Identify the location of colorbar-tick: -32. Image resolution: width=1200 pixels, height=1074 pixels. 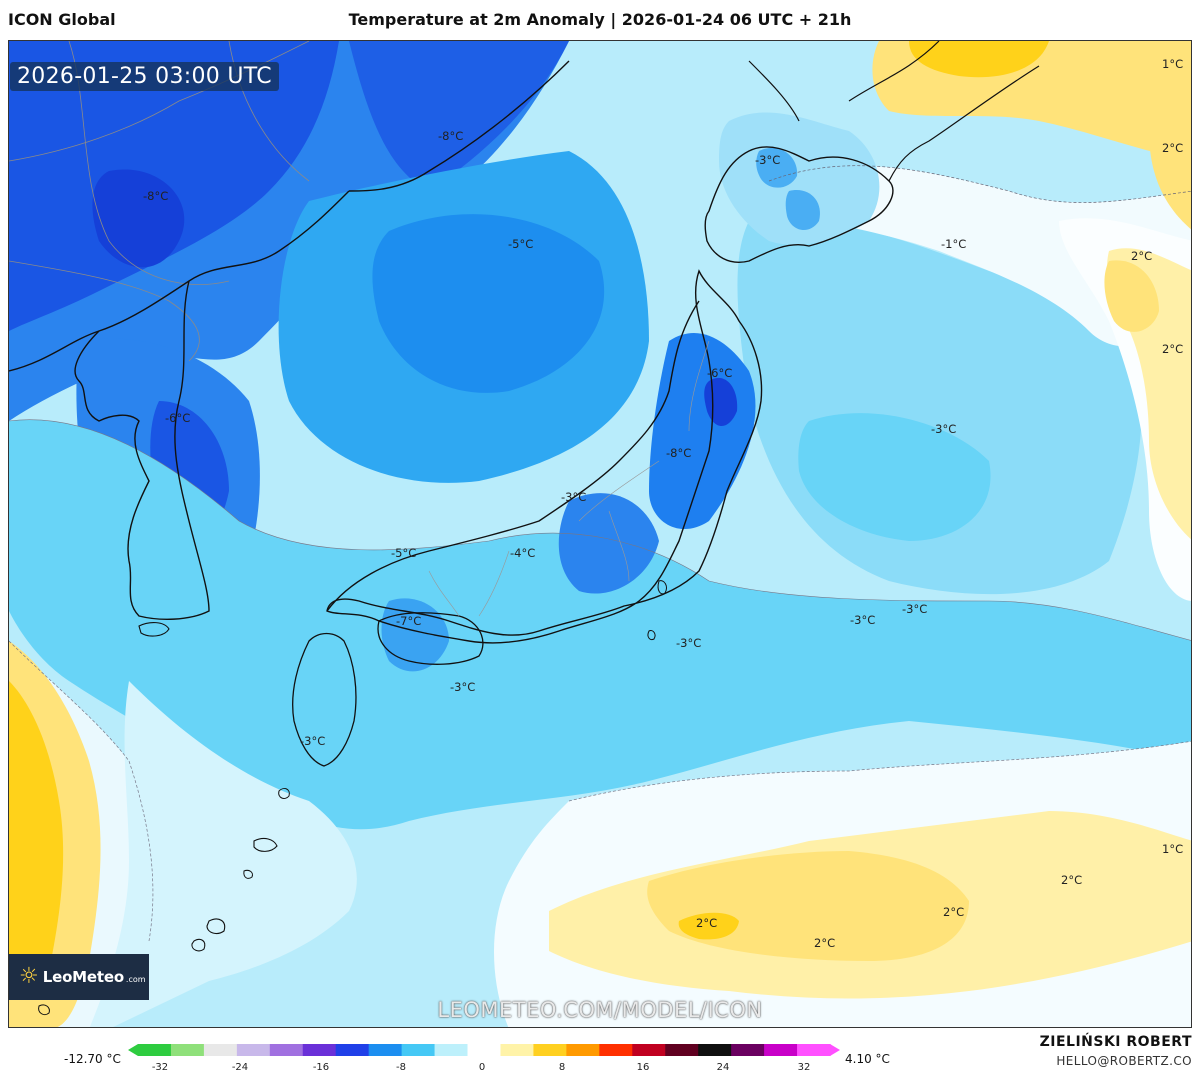
(160, 1067).